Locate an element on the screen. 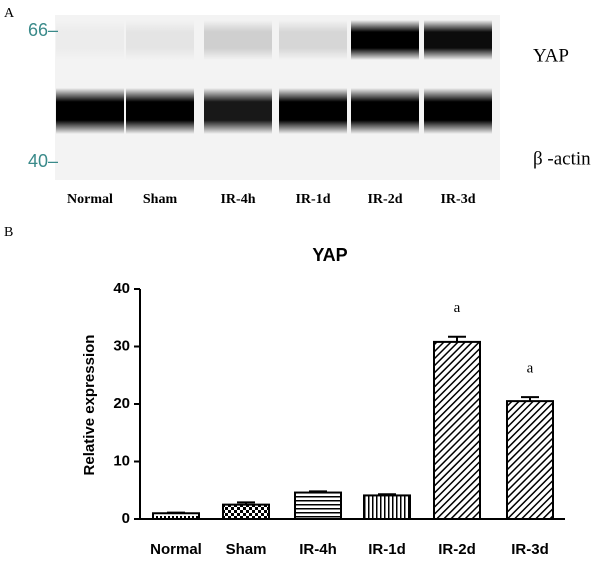  panel-label: B is located at coordinates (8, 232).